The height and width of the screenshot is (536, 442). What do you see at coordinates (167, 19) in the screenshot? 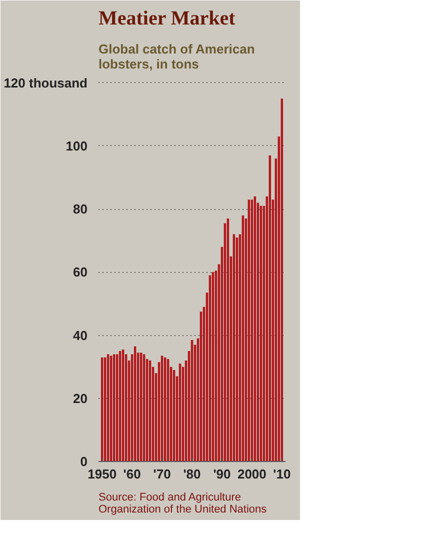
I see `chart-title: Meatier Market` at bounding box center [167, 19].